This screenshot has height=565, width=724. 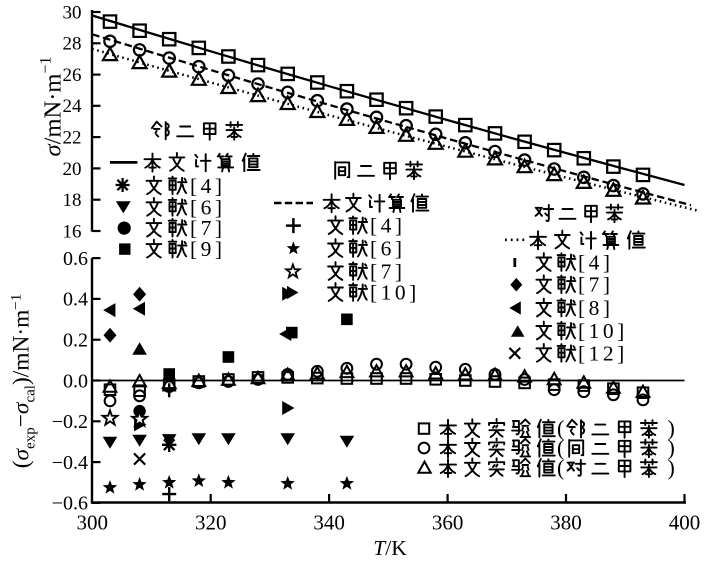 I want to click on svg-text: [12], so click(x=603, y=353).